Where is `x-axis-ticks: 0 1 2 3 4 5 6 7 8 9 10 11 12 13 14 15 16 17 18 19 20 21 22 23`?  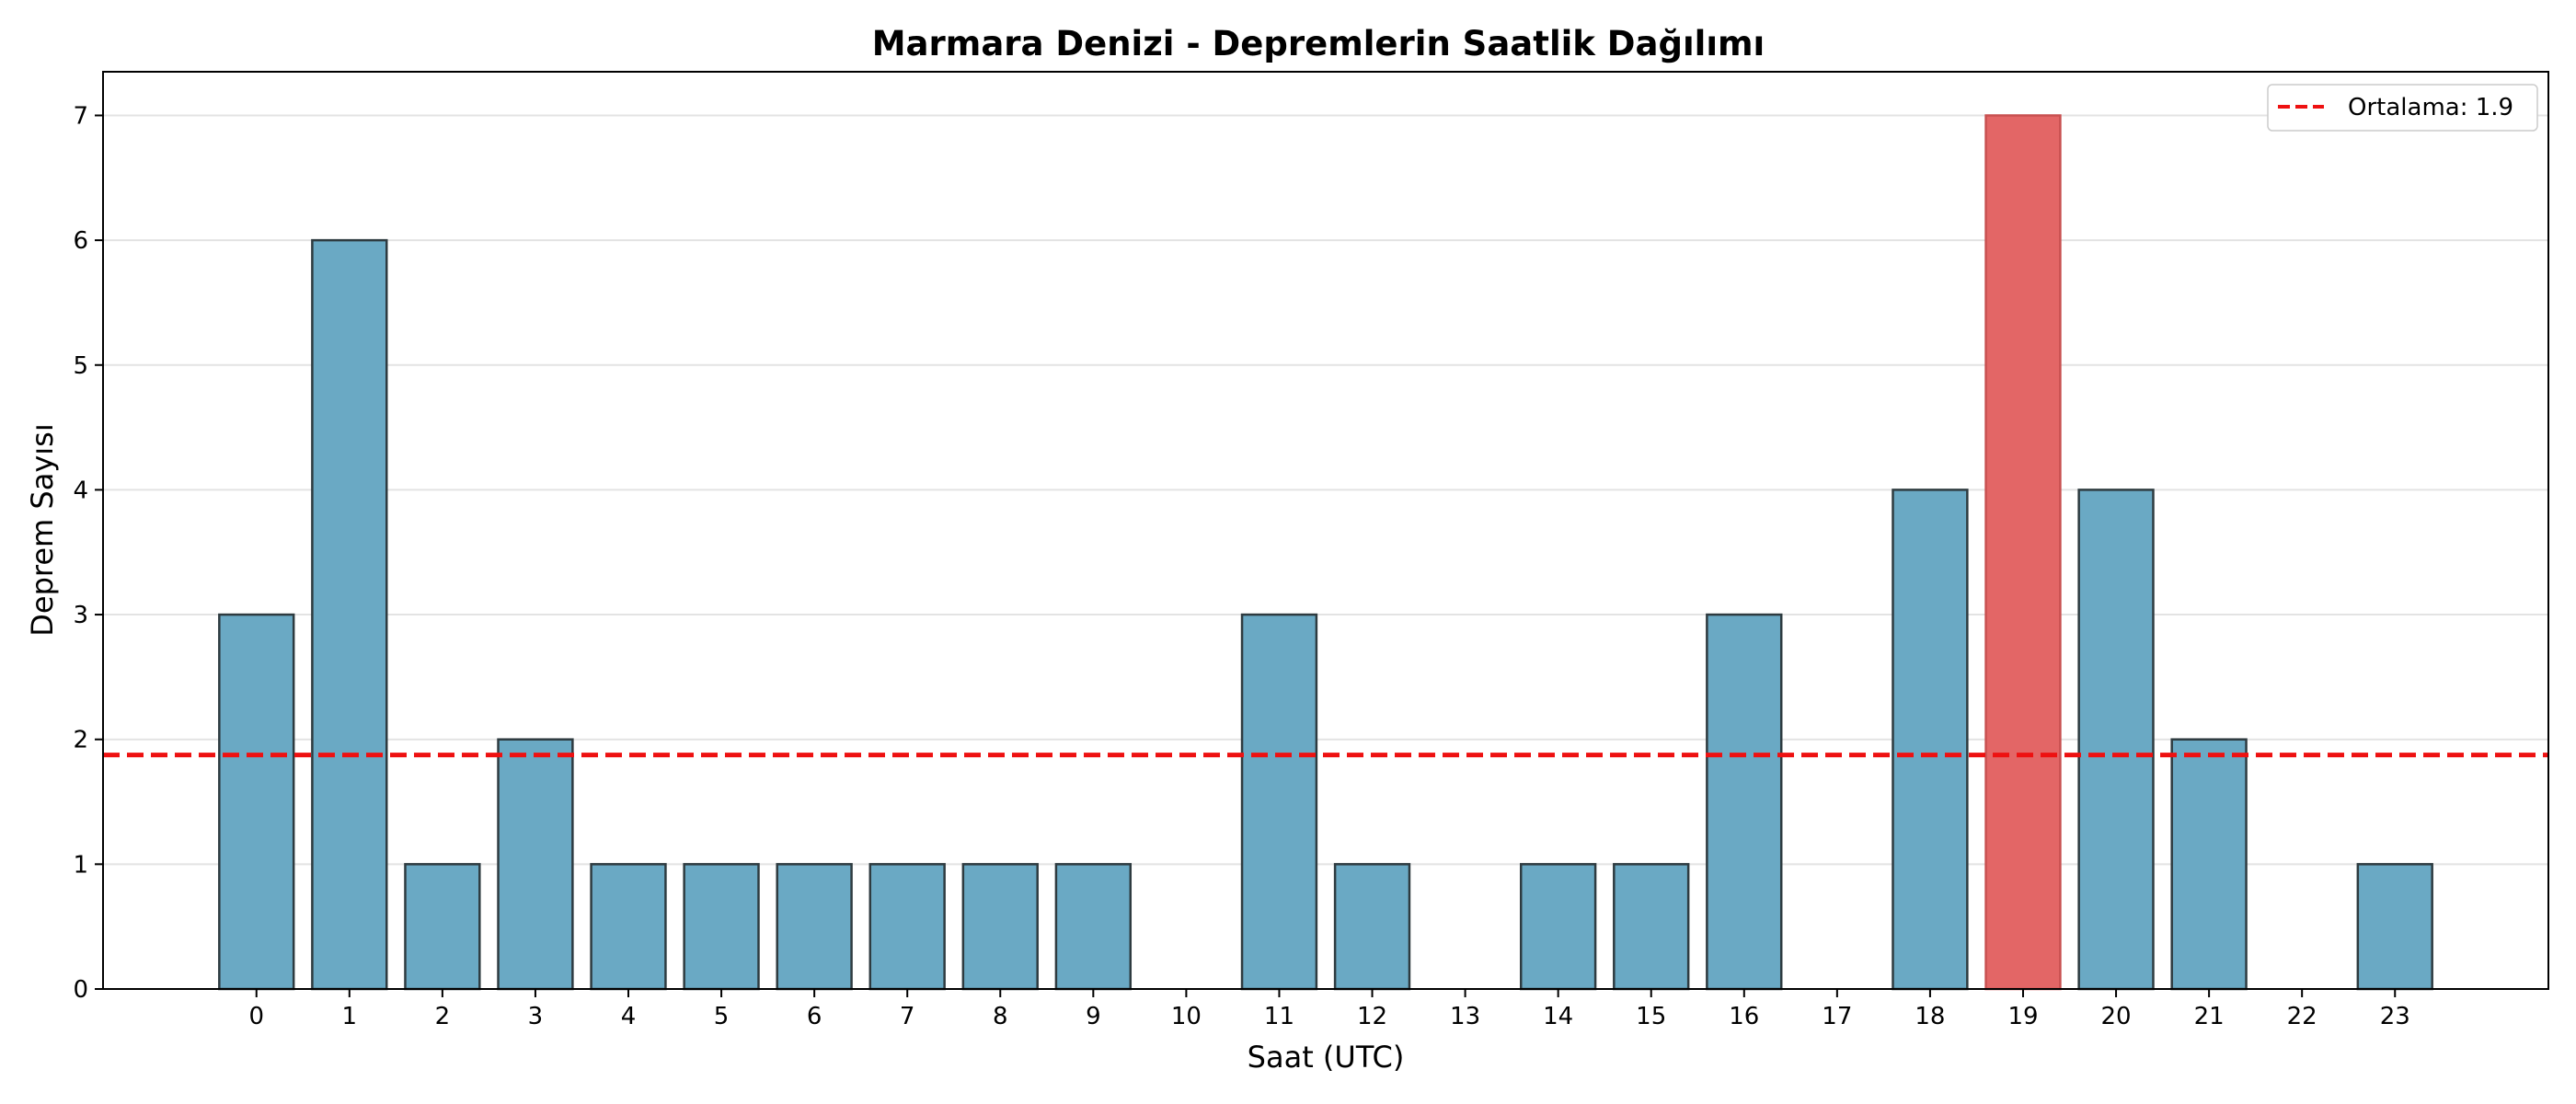 x-axis-ticks: 0 1 2 3 4 5 6 7 8 9 10 11 12 13 14 15 16 17 18 19 20 21 22 23 is located at coordinates (1329, 1009).